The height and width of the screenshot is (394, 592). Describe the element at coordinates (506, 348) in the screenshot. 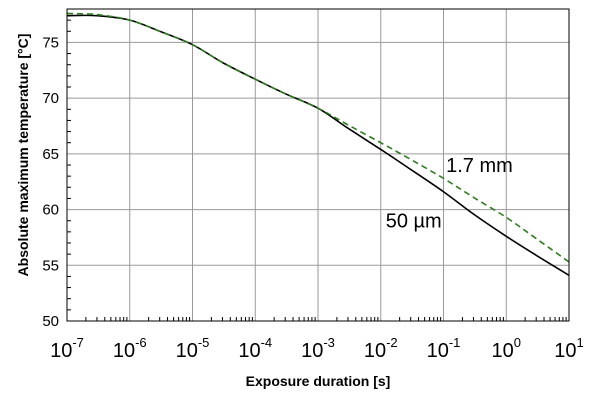

I see `x-tick-label: 10⁰` at that location.